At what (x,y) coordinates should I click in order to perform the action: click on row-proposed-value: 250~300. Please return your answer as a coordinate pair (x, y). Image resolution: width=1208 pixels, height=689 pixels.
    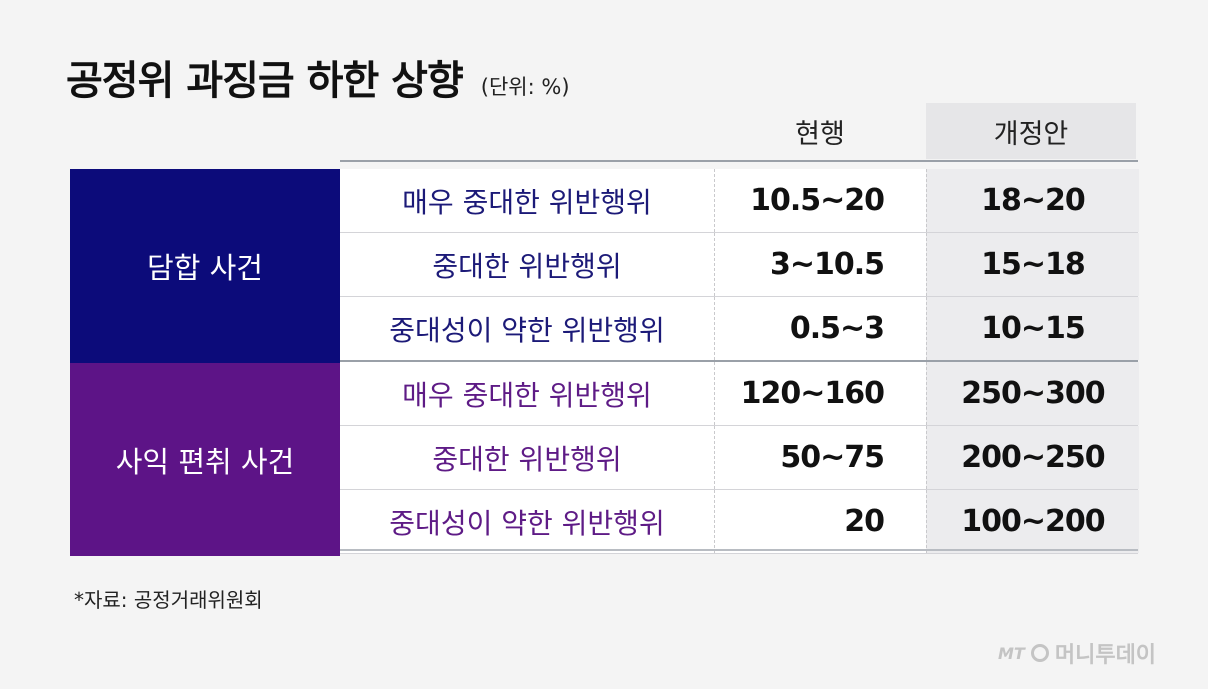
    Looking at the image, I should click on (1032, 393).